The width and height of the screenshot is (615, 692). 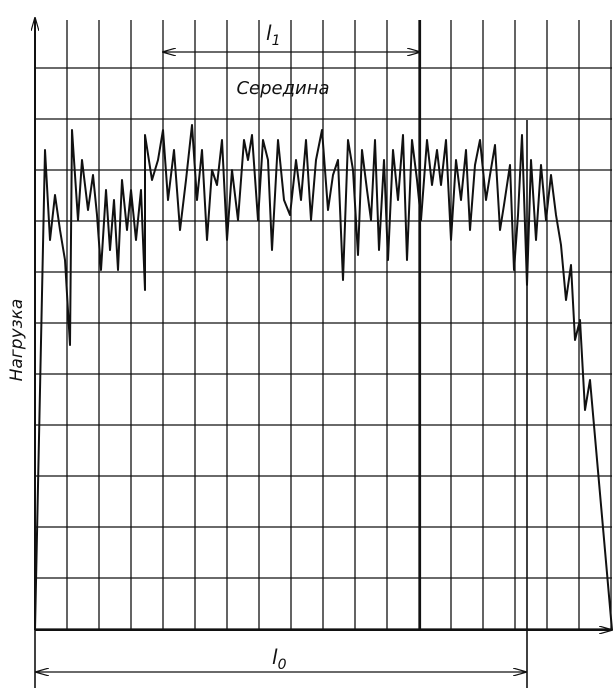 What do you see at coordinates (279, 659) in the screenshot?
I see `l0-label: l0` at bounding box center [279, 659].